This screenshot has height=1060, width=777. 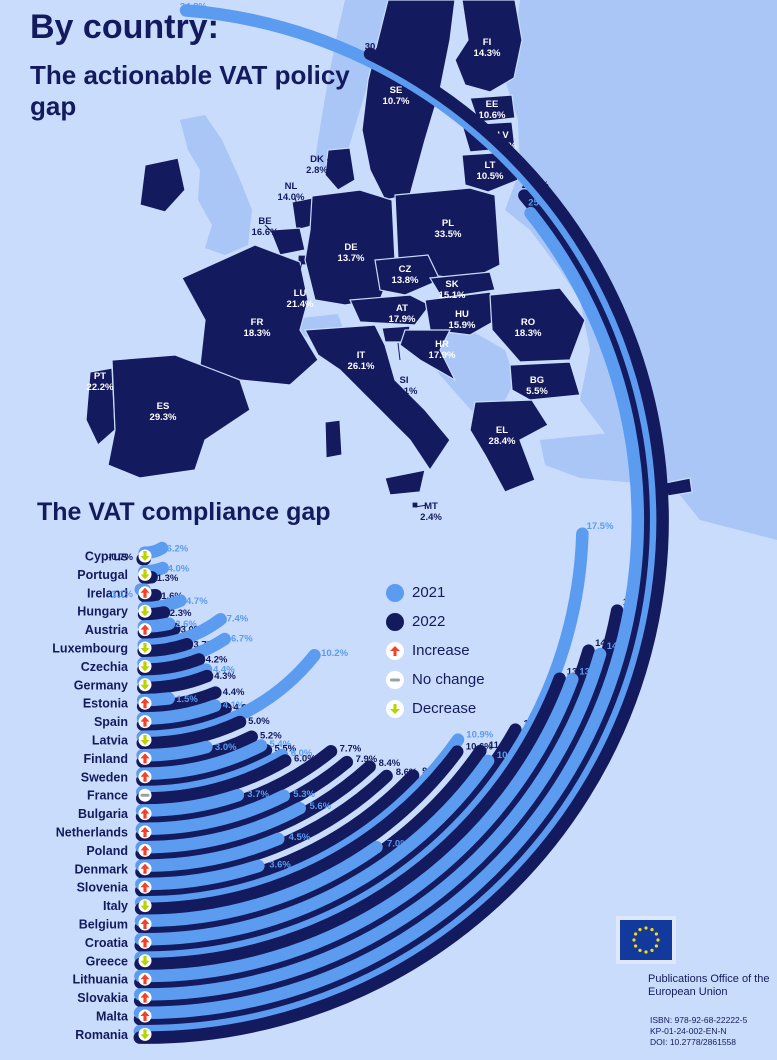 I want to click on country-label: Czechia, so click(x=105, y=667).